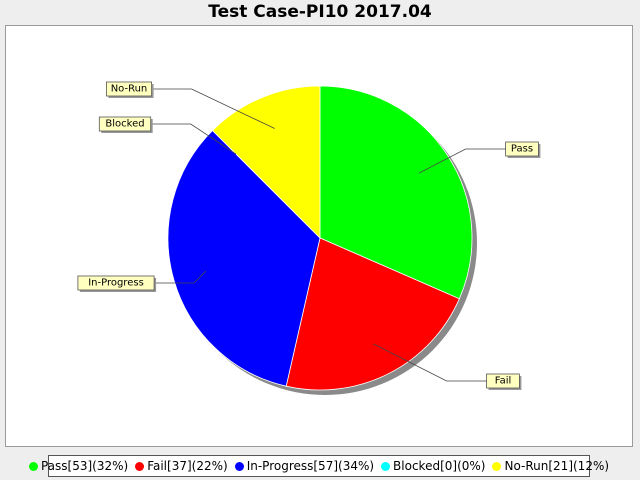  I want to click on slice-label-box-fail, so click(503, 381).